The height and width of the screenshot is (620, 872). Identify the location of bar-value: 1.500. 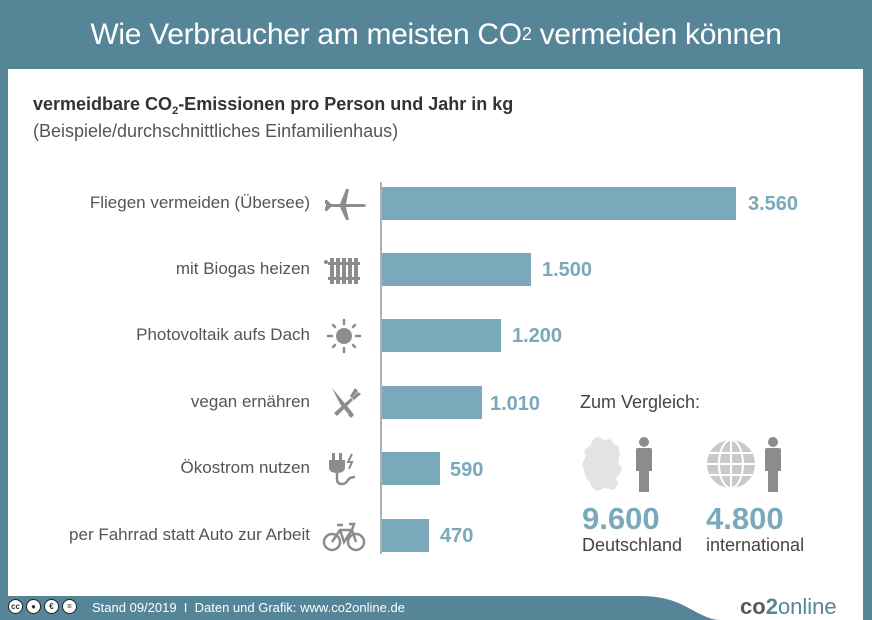
(567, 270).